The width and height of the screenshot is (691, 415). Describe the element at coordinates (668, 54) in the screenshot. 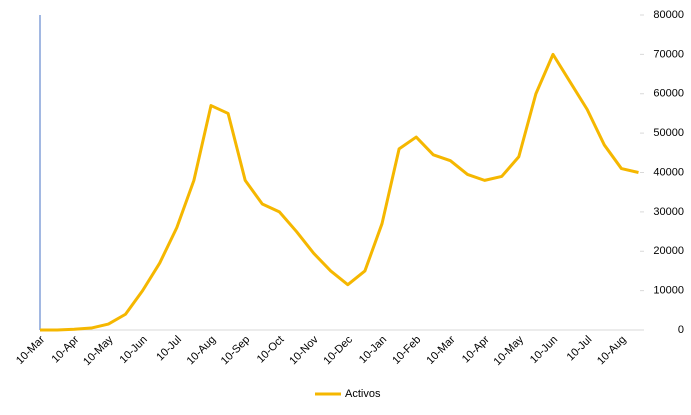

I see `y-tick-label: 70000` at that location.